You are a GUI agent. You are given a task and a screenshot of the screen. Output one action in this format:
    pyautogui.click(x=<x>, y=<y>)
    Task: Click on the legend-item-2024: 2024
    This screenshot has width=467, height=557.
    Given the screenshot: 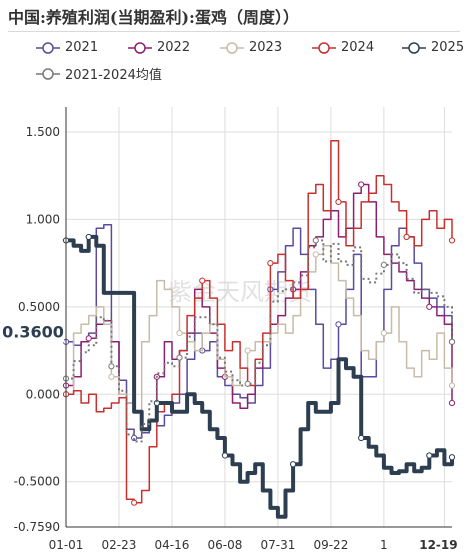 What is the action you would take?
    pyautogui.click(x=343, y=47)
    